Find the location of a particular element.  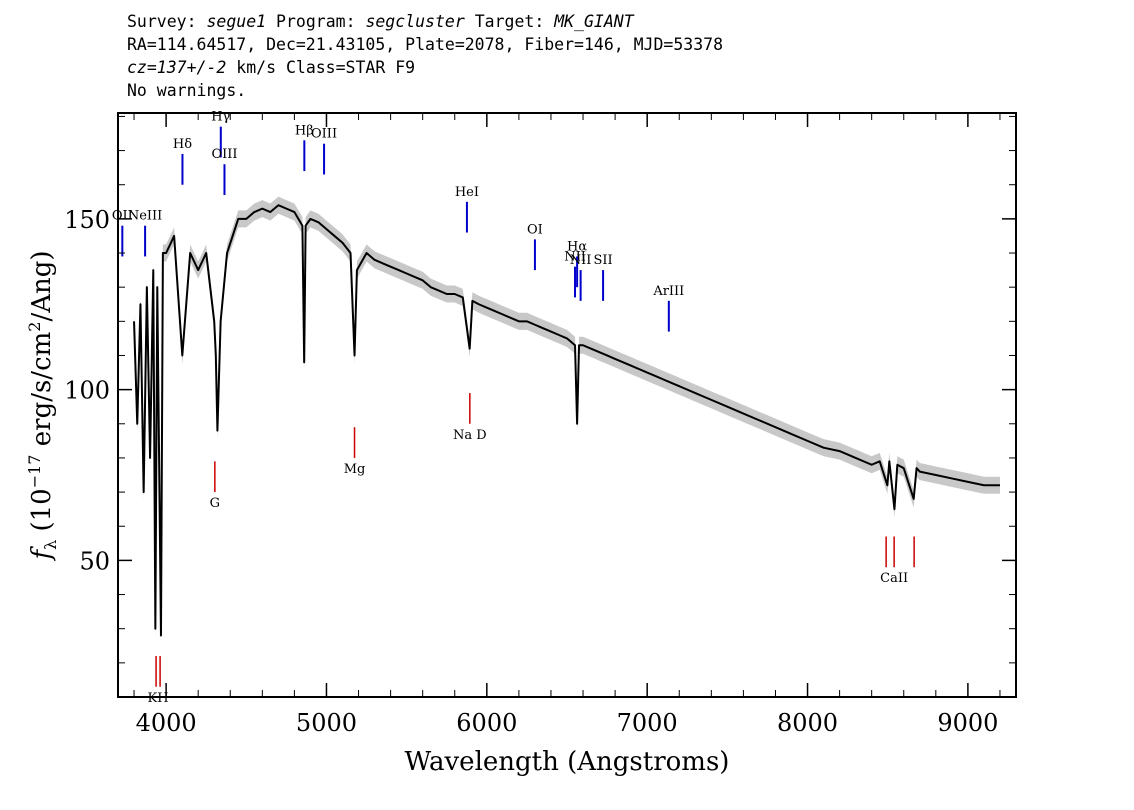

line-label: CaII is located at coordinates (894, 578).